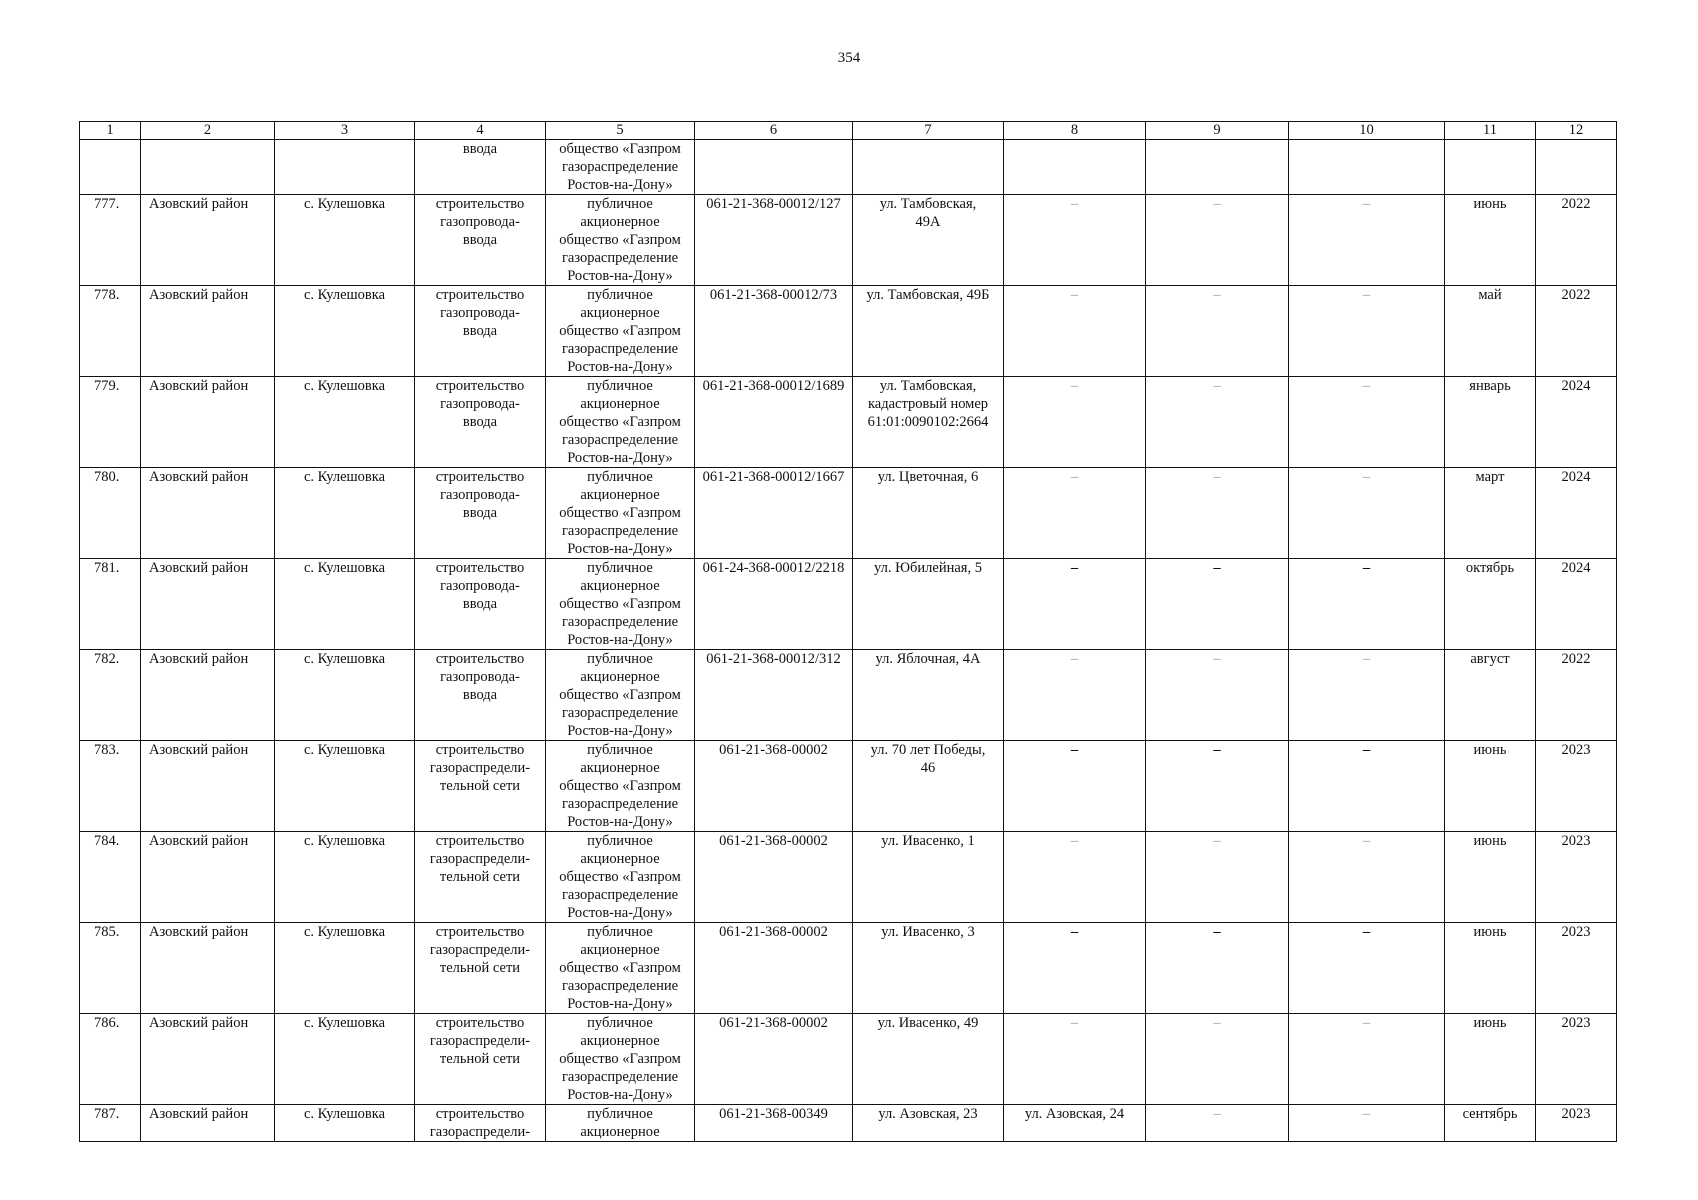 This screenshot has height=1200, width=1698. Describe the element at coordinates (1490, 513) in the screenshot. I see `table-cell: март` at that location.